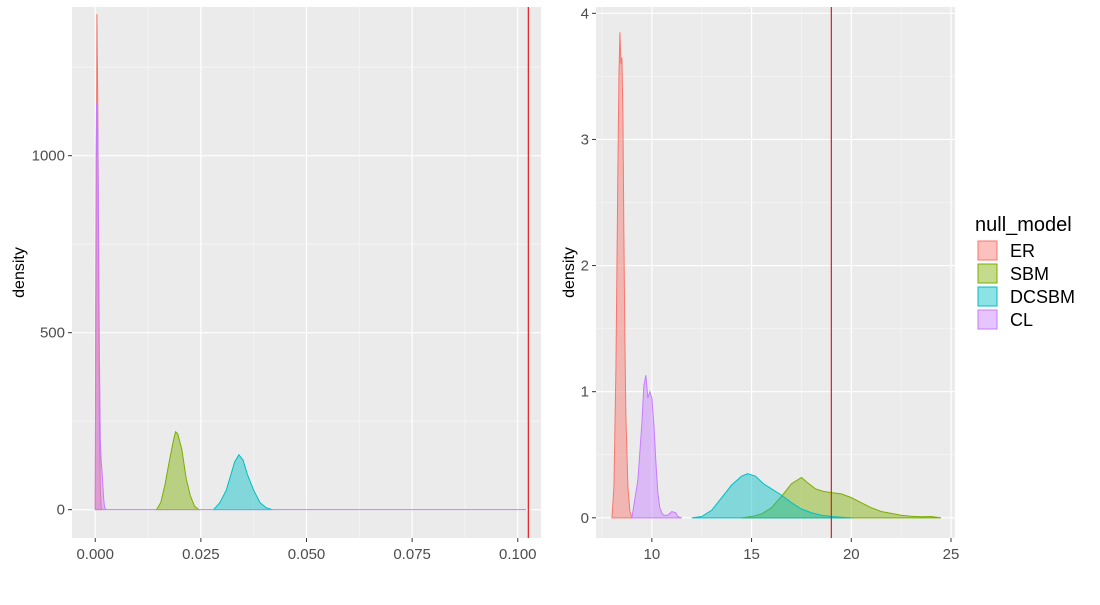 The image size is (1100, 605). I want to click on y-tick-label: 500, so click(52, 333).